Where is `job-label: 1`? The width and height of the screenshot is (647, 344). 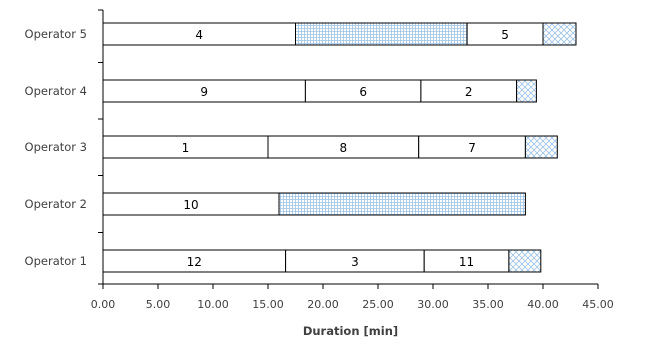
job-label: 1 is located at coordinates (186, 148).